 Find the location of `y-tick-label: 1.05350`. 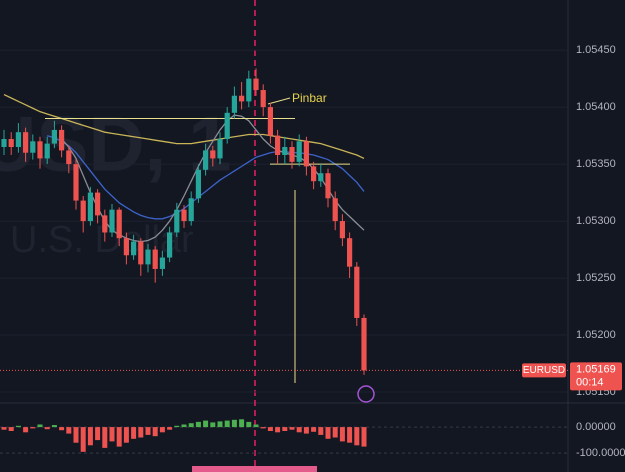

y-tick-label: 1.05350 is located at coordinates (596, 164).